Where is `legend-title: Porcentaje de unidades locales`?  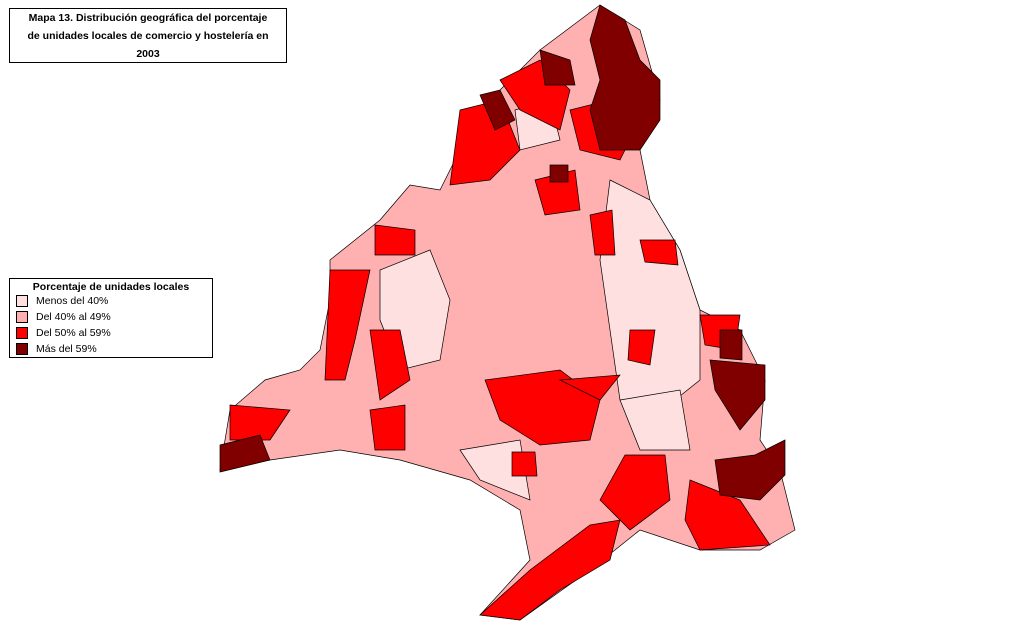
legend-title: Porcentaje de unidades locales is located at coordinates (111, 287).